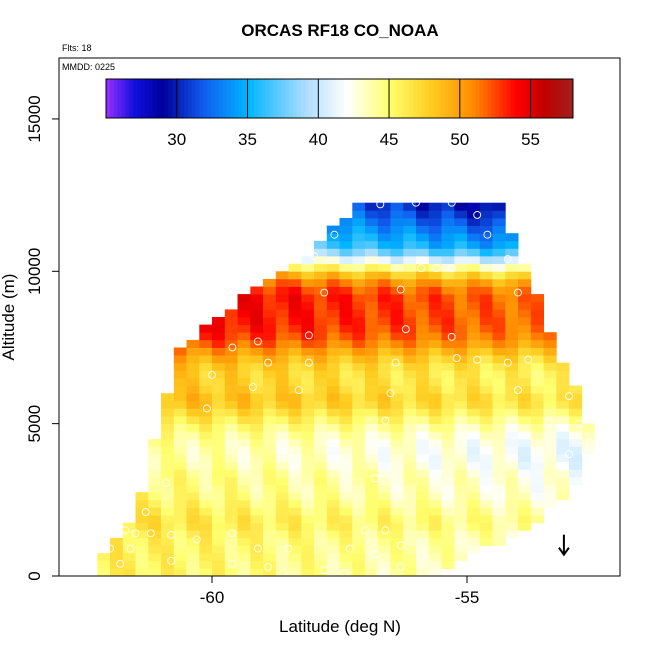 The image size is (650, 655). I want to click on x-axis-label: Latitude (deg N), so click(340, 626).